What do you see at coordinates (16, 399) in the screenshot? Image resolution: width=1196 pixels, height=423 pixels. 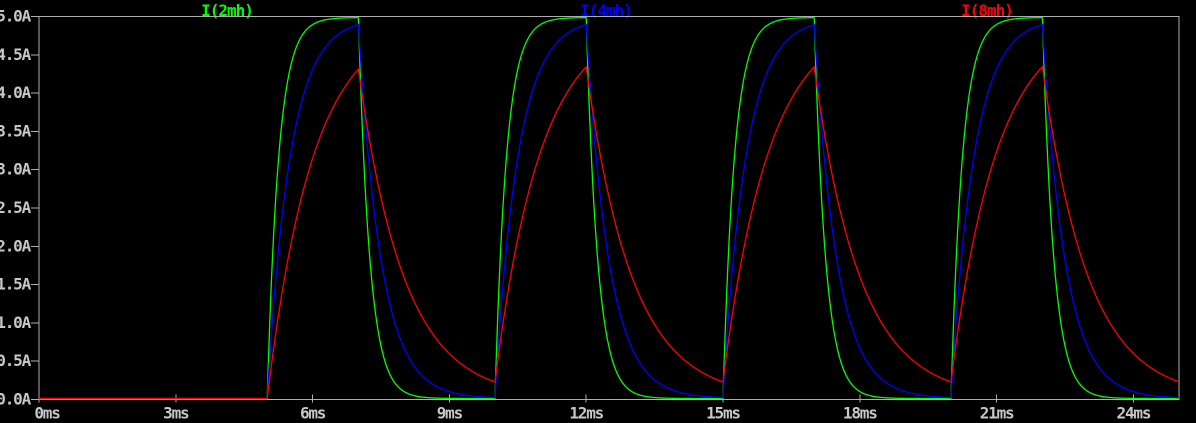 I see `y-axis-tick-label: 0.0A` at bounding box center [16, 399].